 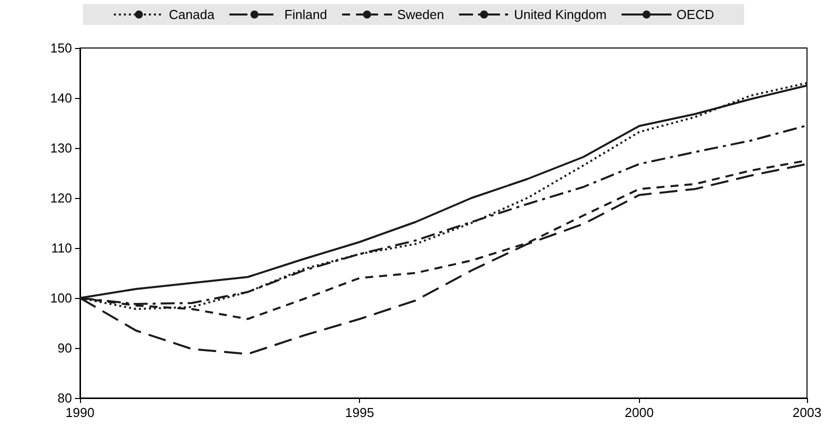 I want to click on x-tick-label: 1990, so click(x=80, y=412).